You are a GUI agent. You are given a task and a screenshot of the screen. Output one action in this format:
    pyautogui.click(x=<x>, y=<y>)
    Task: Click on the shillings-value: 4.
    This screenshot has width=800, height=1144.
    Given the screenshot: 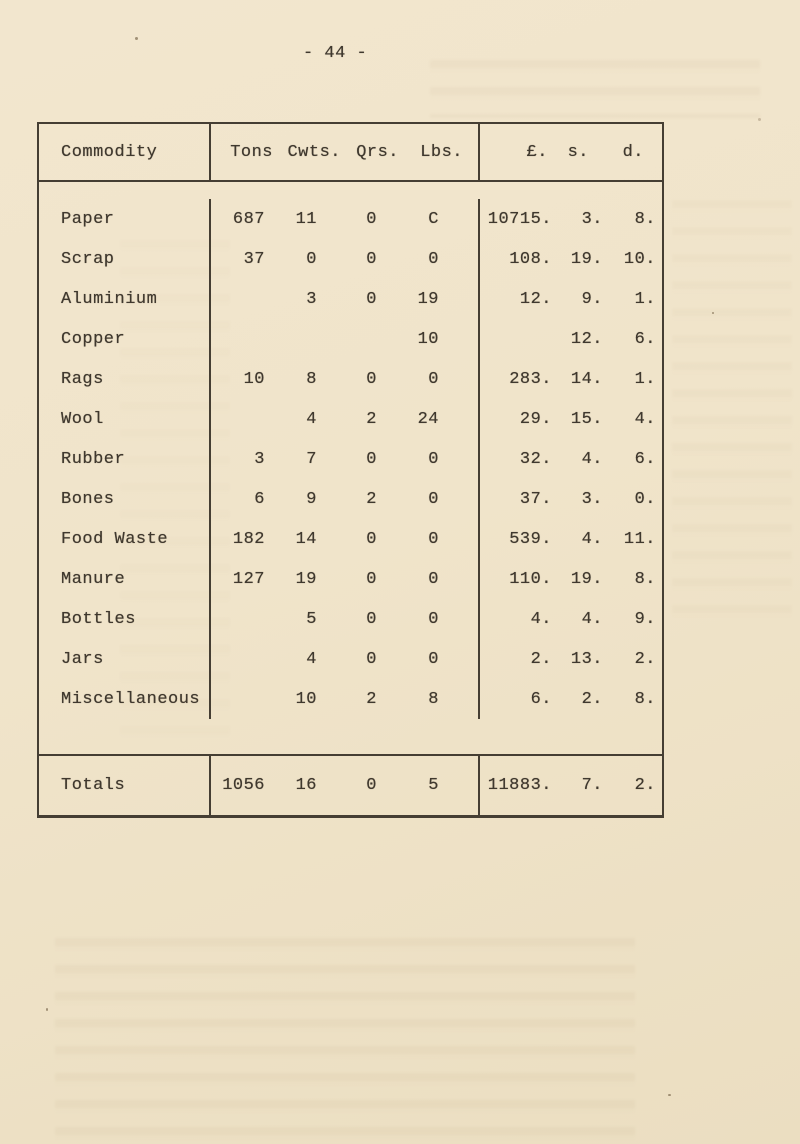 What is the action you would take?
    pyautogui.click(x=592, y=539)
    